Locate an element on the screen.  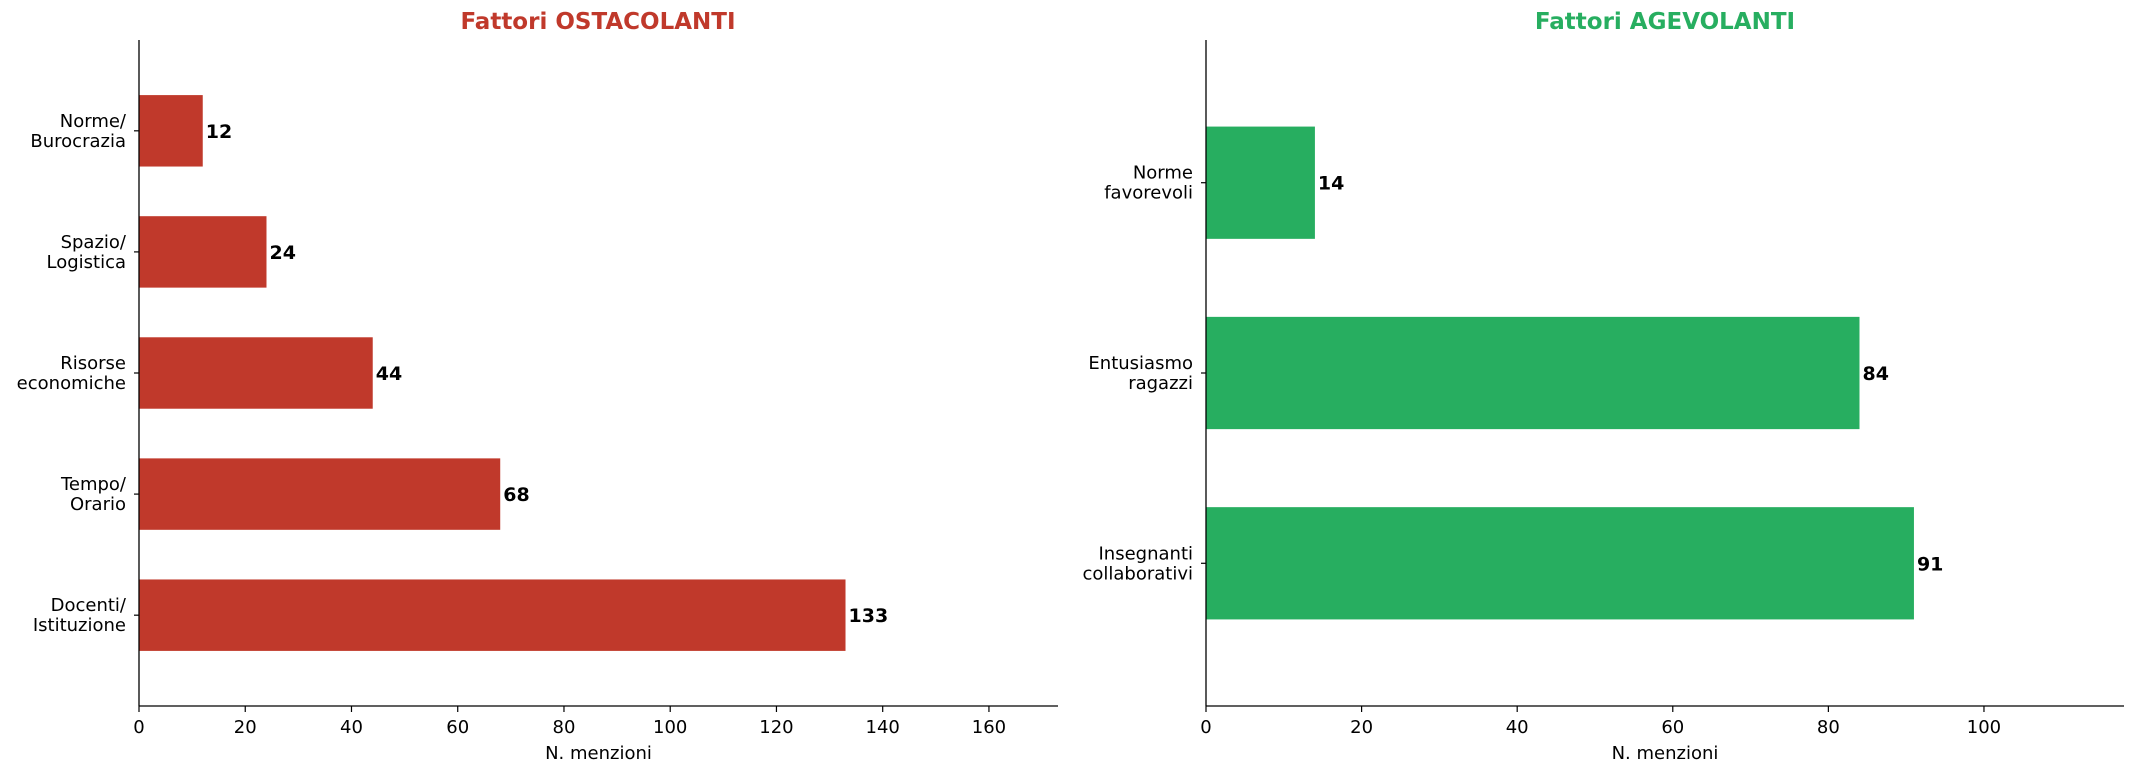
category-label-line: Burocrazia is located at coordinates (78, 141).